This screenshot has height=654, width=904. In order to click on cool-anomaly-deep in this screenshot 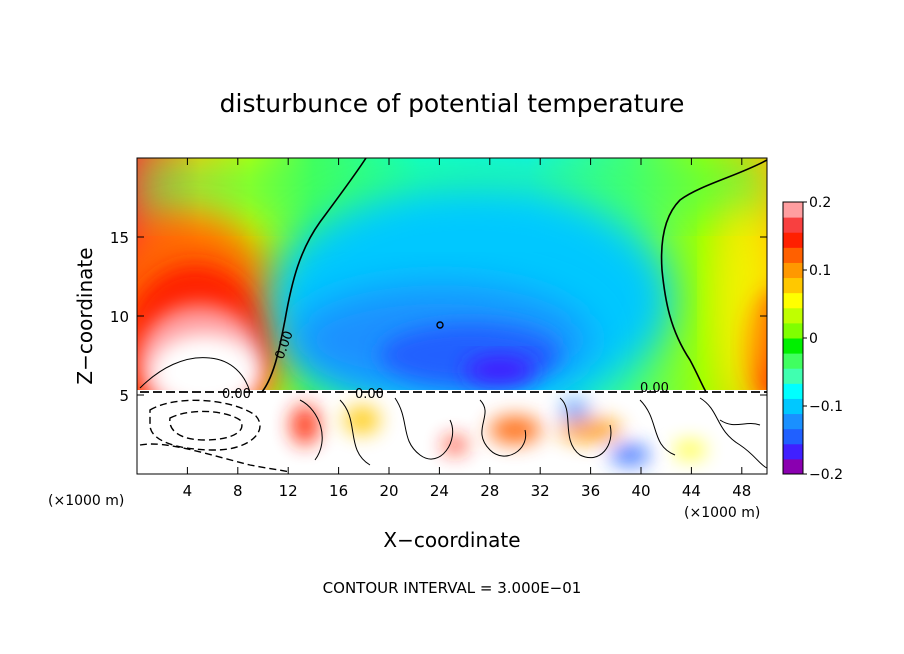, I will do `click(500, 370)`.